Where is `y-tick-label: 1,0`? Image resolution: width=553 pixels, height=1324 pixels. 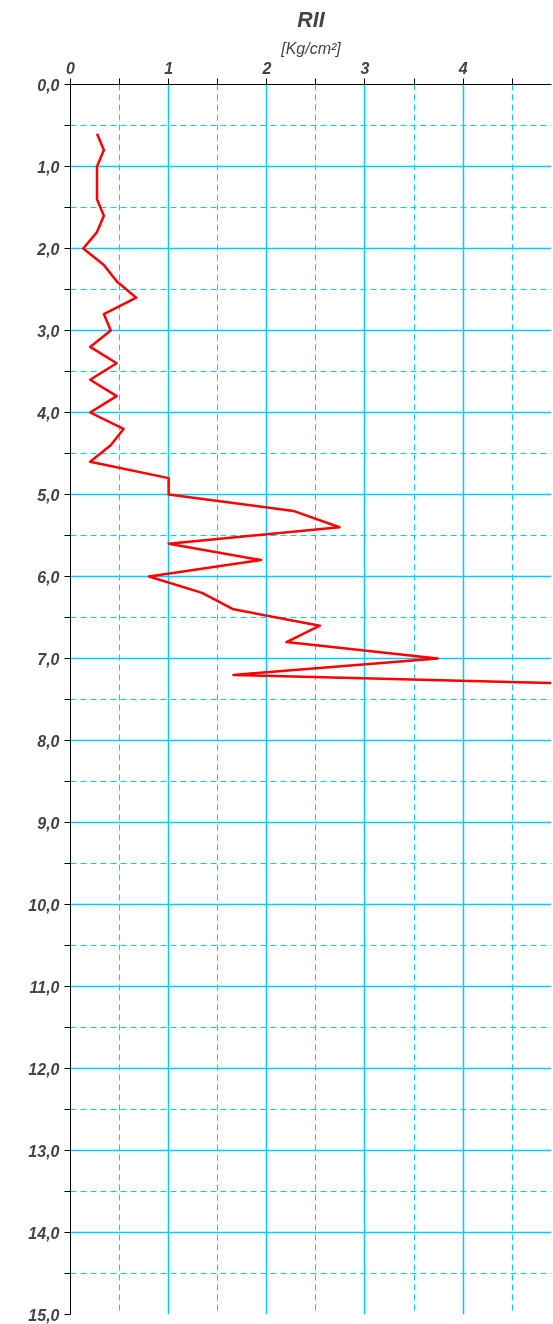
y-tick-label: 1,0 is located at coordinates (48, 167).